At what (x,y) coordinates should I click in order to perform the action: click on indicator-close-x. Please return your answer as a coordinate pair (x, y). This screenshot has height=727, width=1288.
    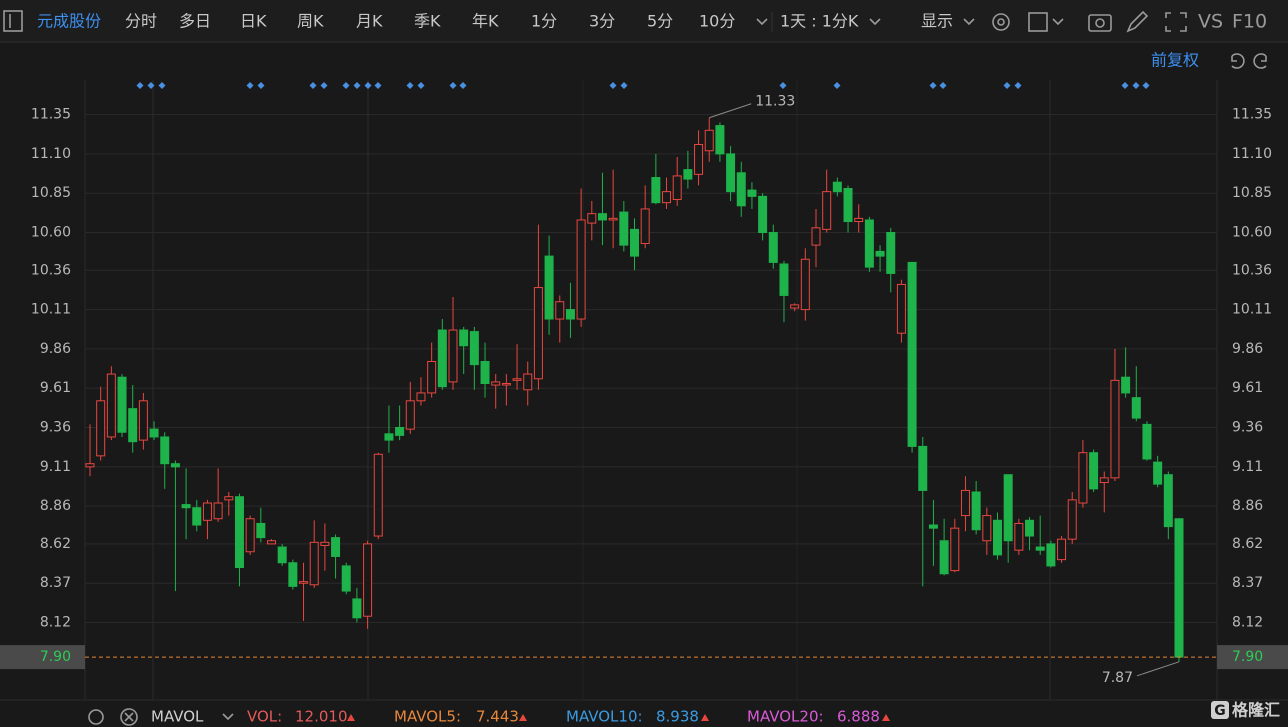
    Looking at the image, I should click on (129, 717).